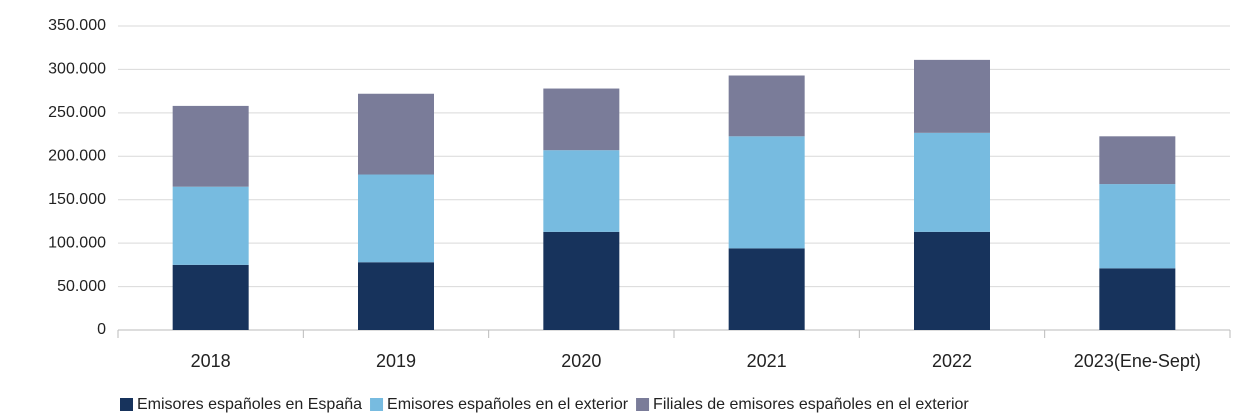 This screenshot has width=1237, height=414. I want to click on x-tick-label: 2018, so click(211, 361).